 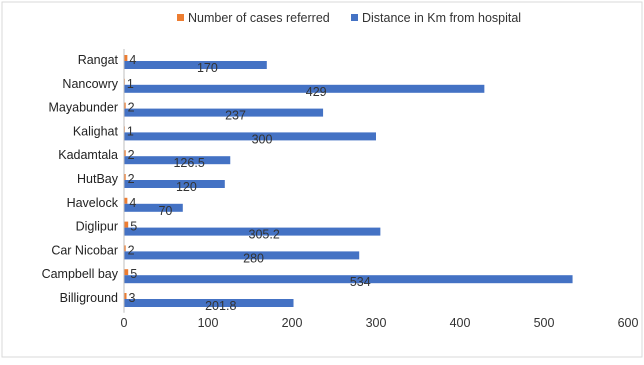 I want to click on data-label-cases-kadamtala: 2, so click(x=131, y=155).